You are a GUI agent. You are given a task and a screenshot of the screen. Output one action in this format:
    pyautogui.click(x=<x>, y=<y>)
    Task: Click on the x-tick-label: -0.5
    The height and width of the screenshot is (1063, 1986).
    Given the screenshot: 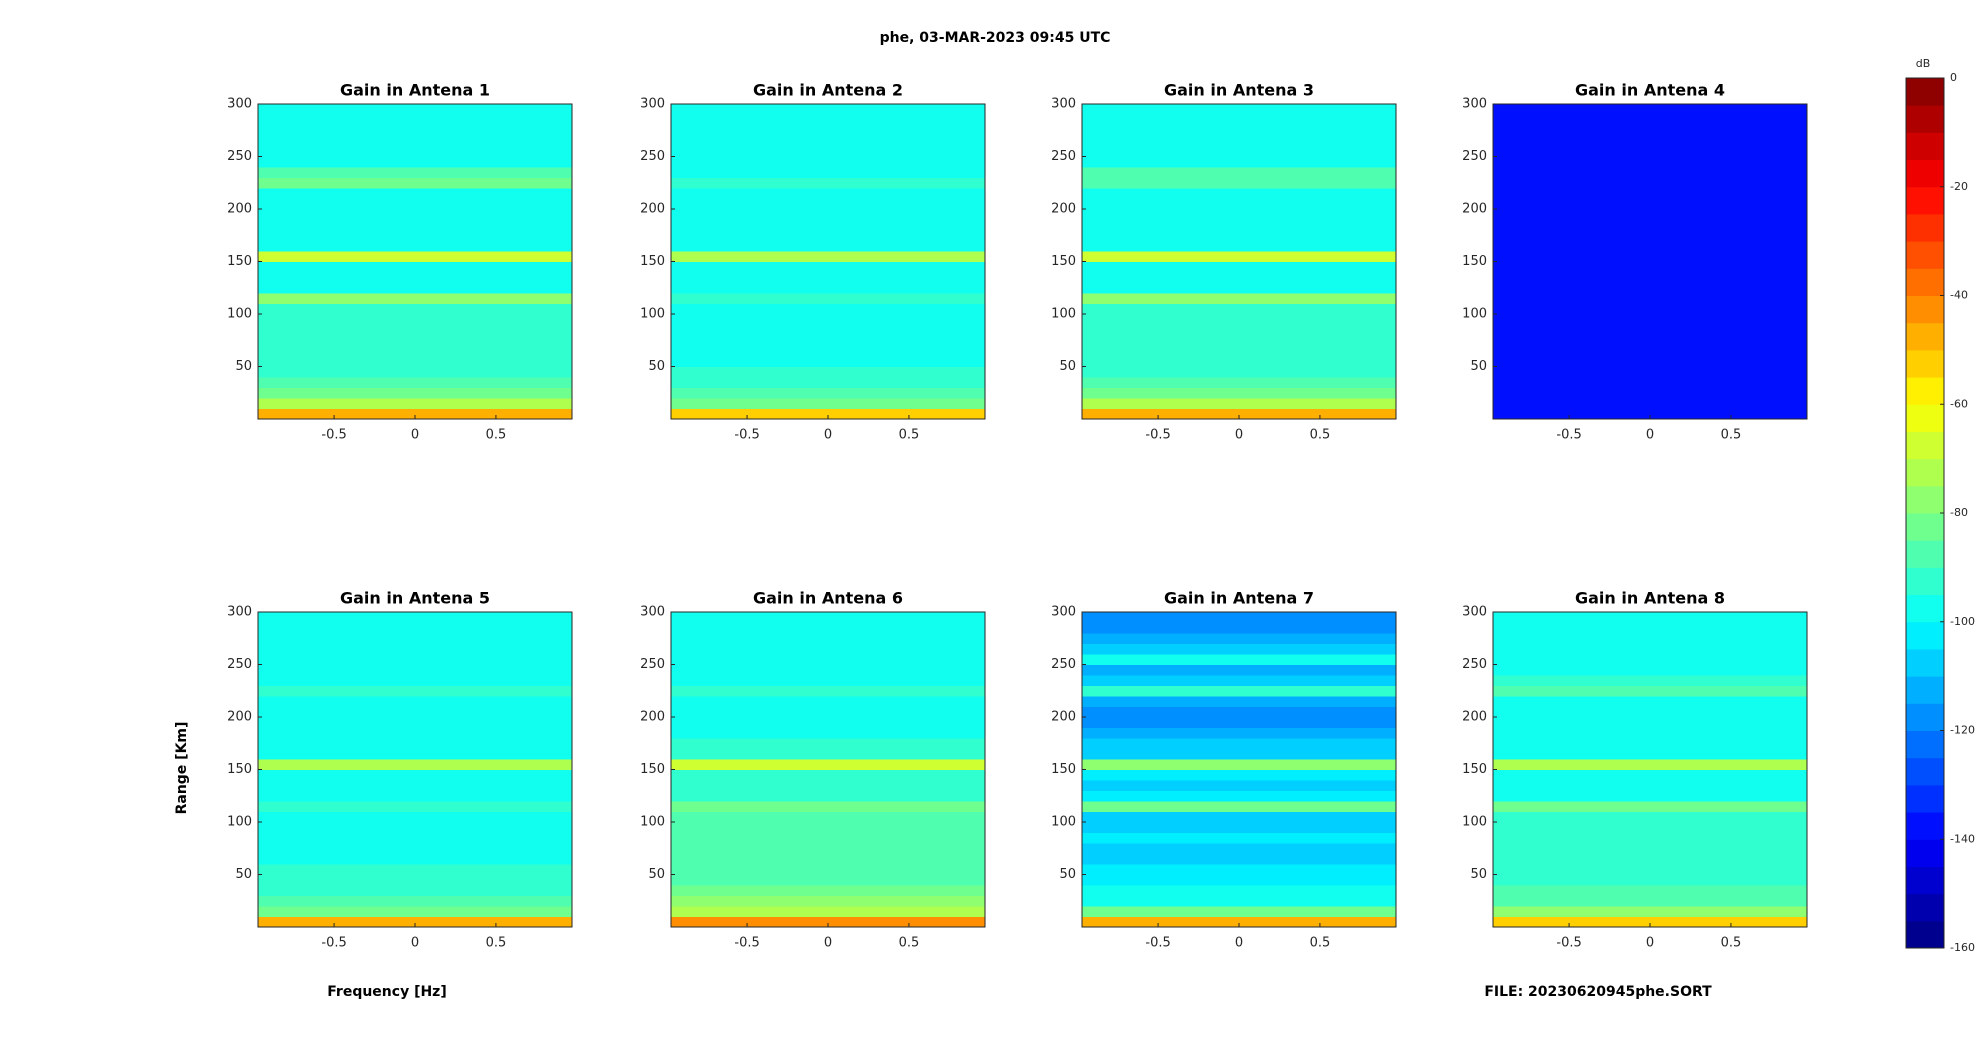 What is the action you would take?
    pyautogui.click(x=1568, y=943)
    